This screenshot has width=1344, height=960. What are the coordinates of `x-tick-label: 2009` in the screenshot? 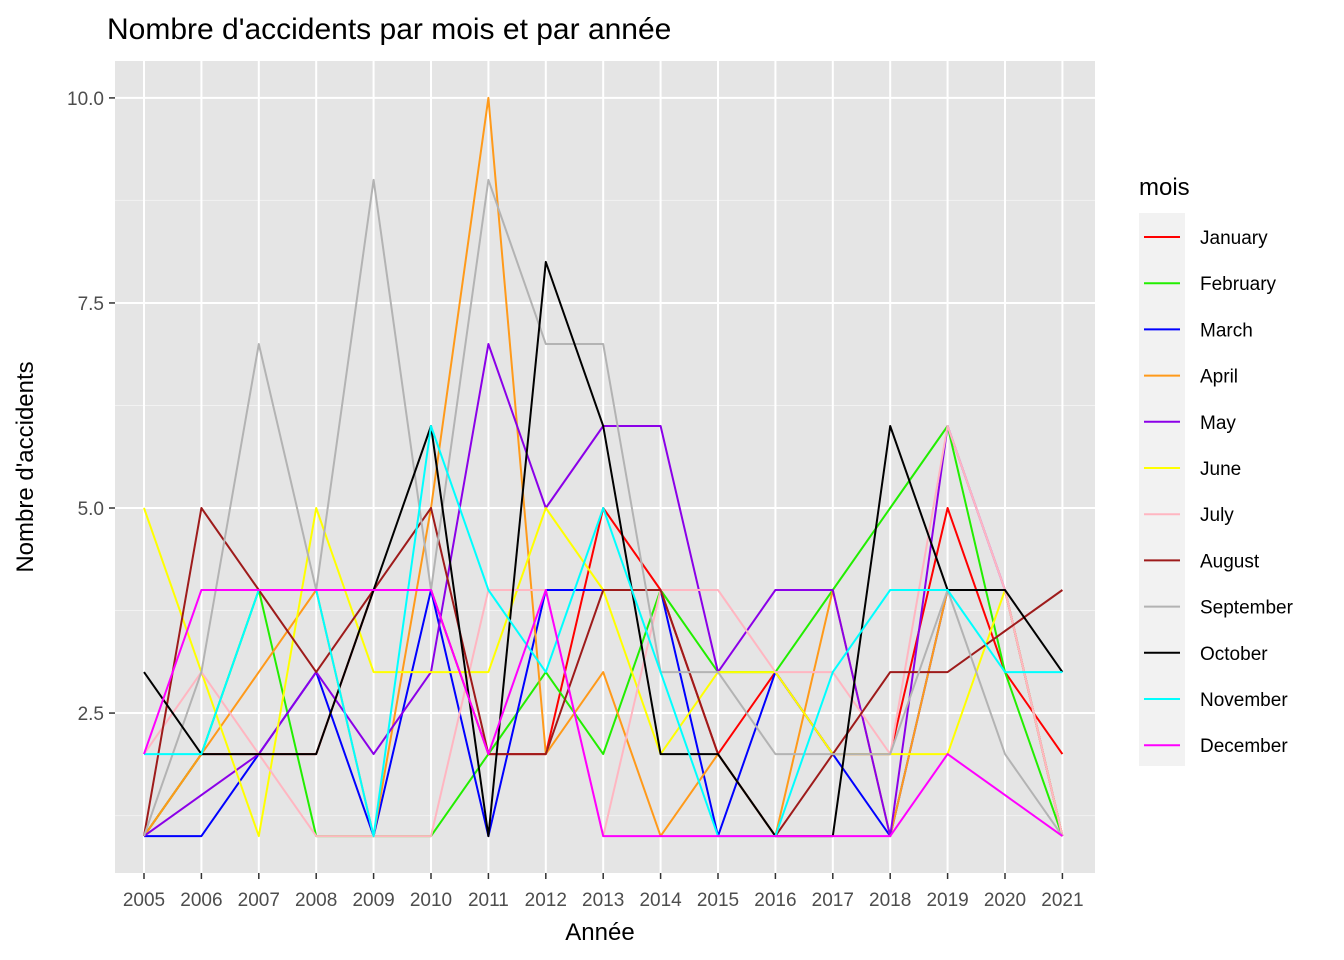 It's located at (373, 900).